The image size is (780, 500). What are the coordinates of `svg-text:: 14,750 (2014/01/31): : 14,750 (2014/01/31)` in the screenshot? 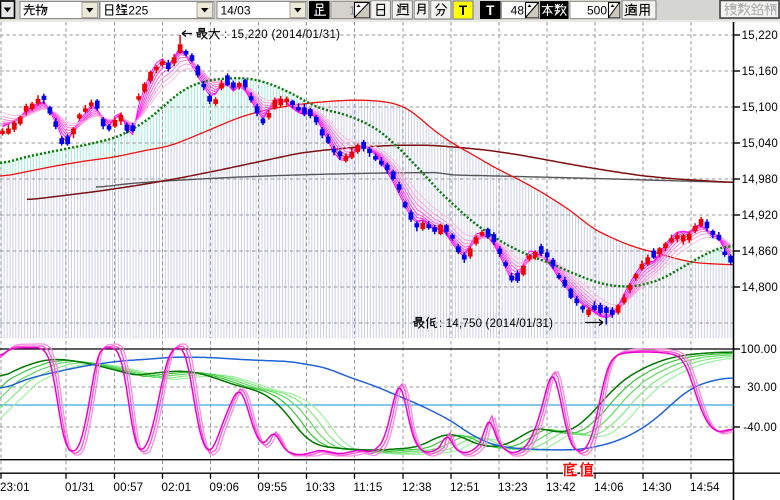 It's located at (496, 324).